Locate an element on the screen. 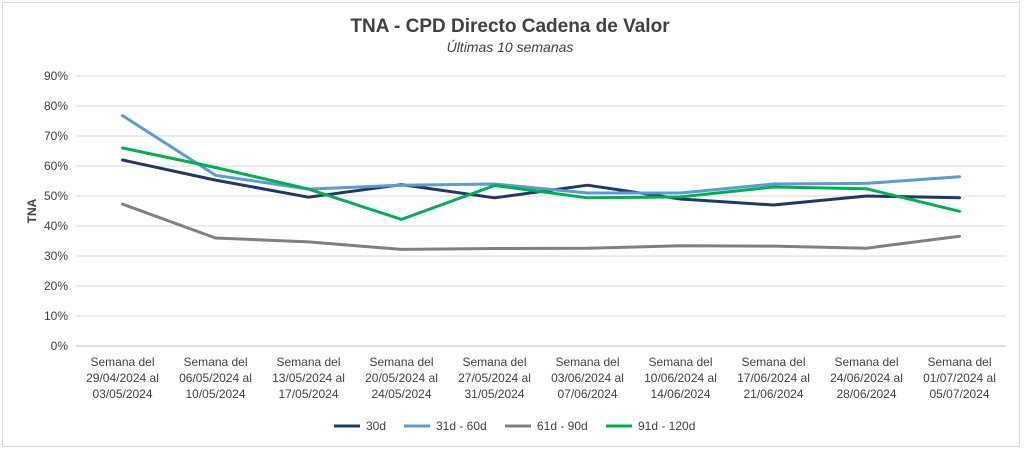 The width and height of the screenshot is (1024, 451). x-tick-label: Semana del 24/06/2024 al 28/06/2024 is located at coordinates (866, 378).